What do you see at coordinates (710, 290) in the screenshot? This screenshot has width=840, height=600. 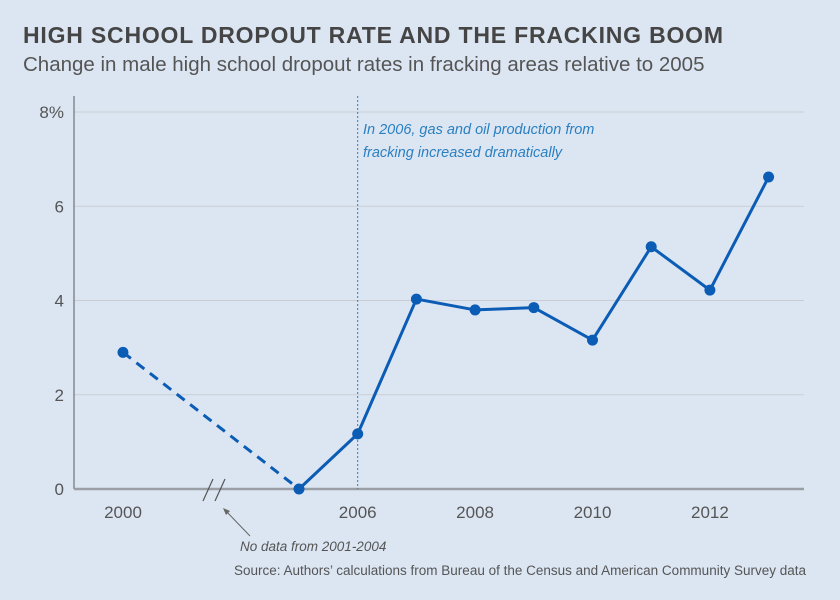 I see `data-point-2012` at bounding box center [710, 290].